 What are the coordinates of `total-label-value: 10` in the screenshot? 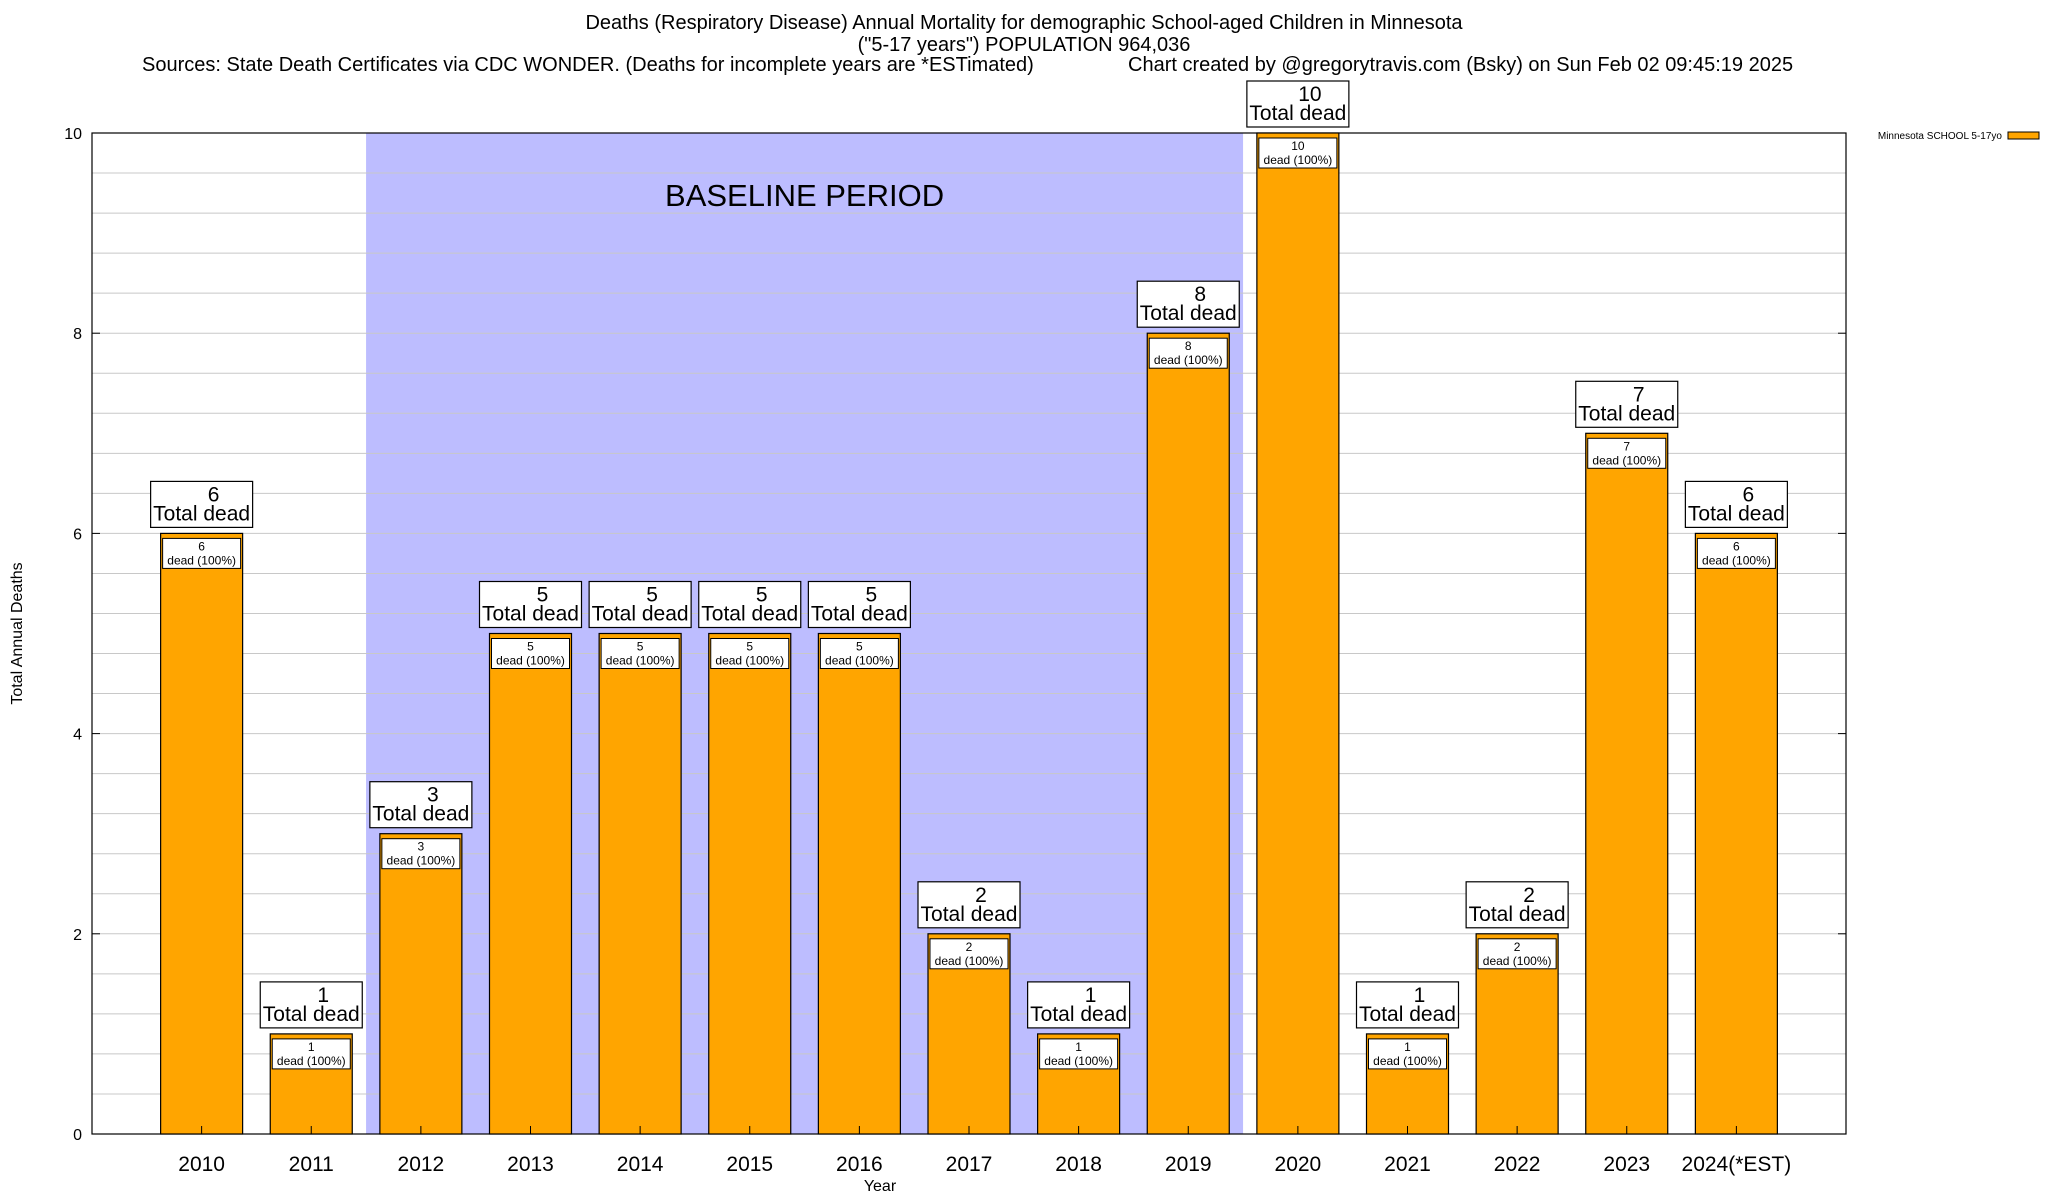 It's located at (1309, 94).